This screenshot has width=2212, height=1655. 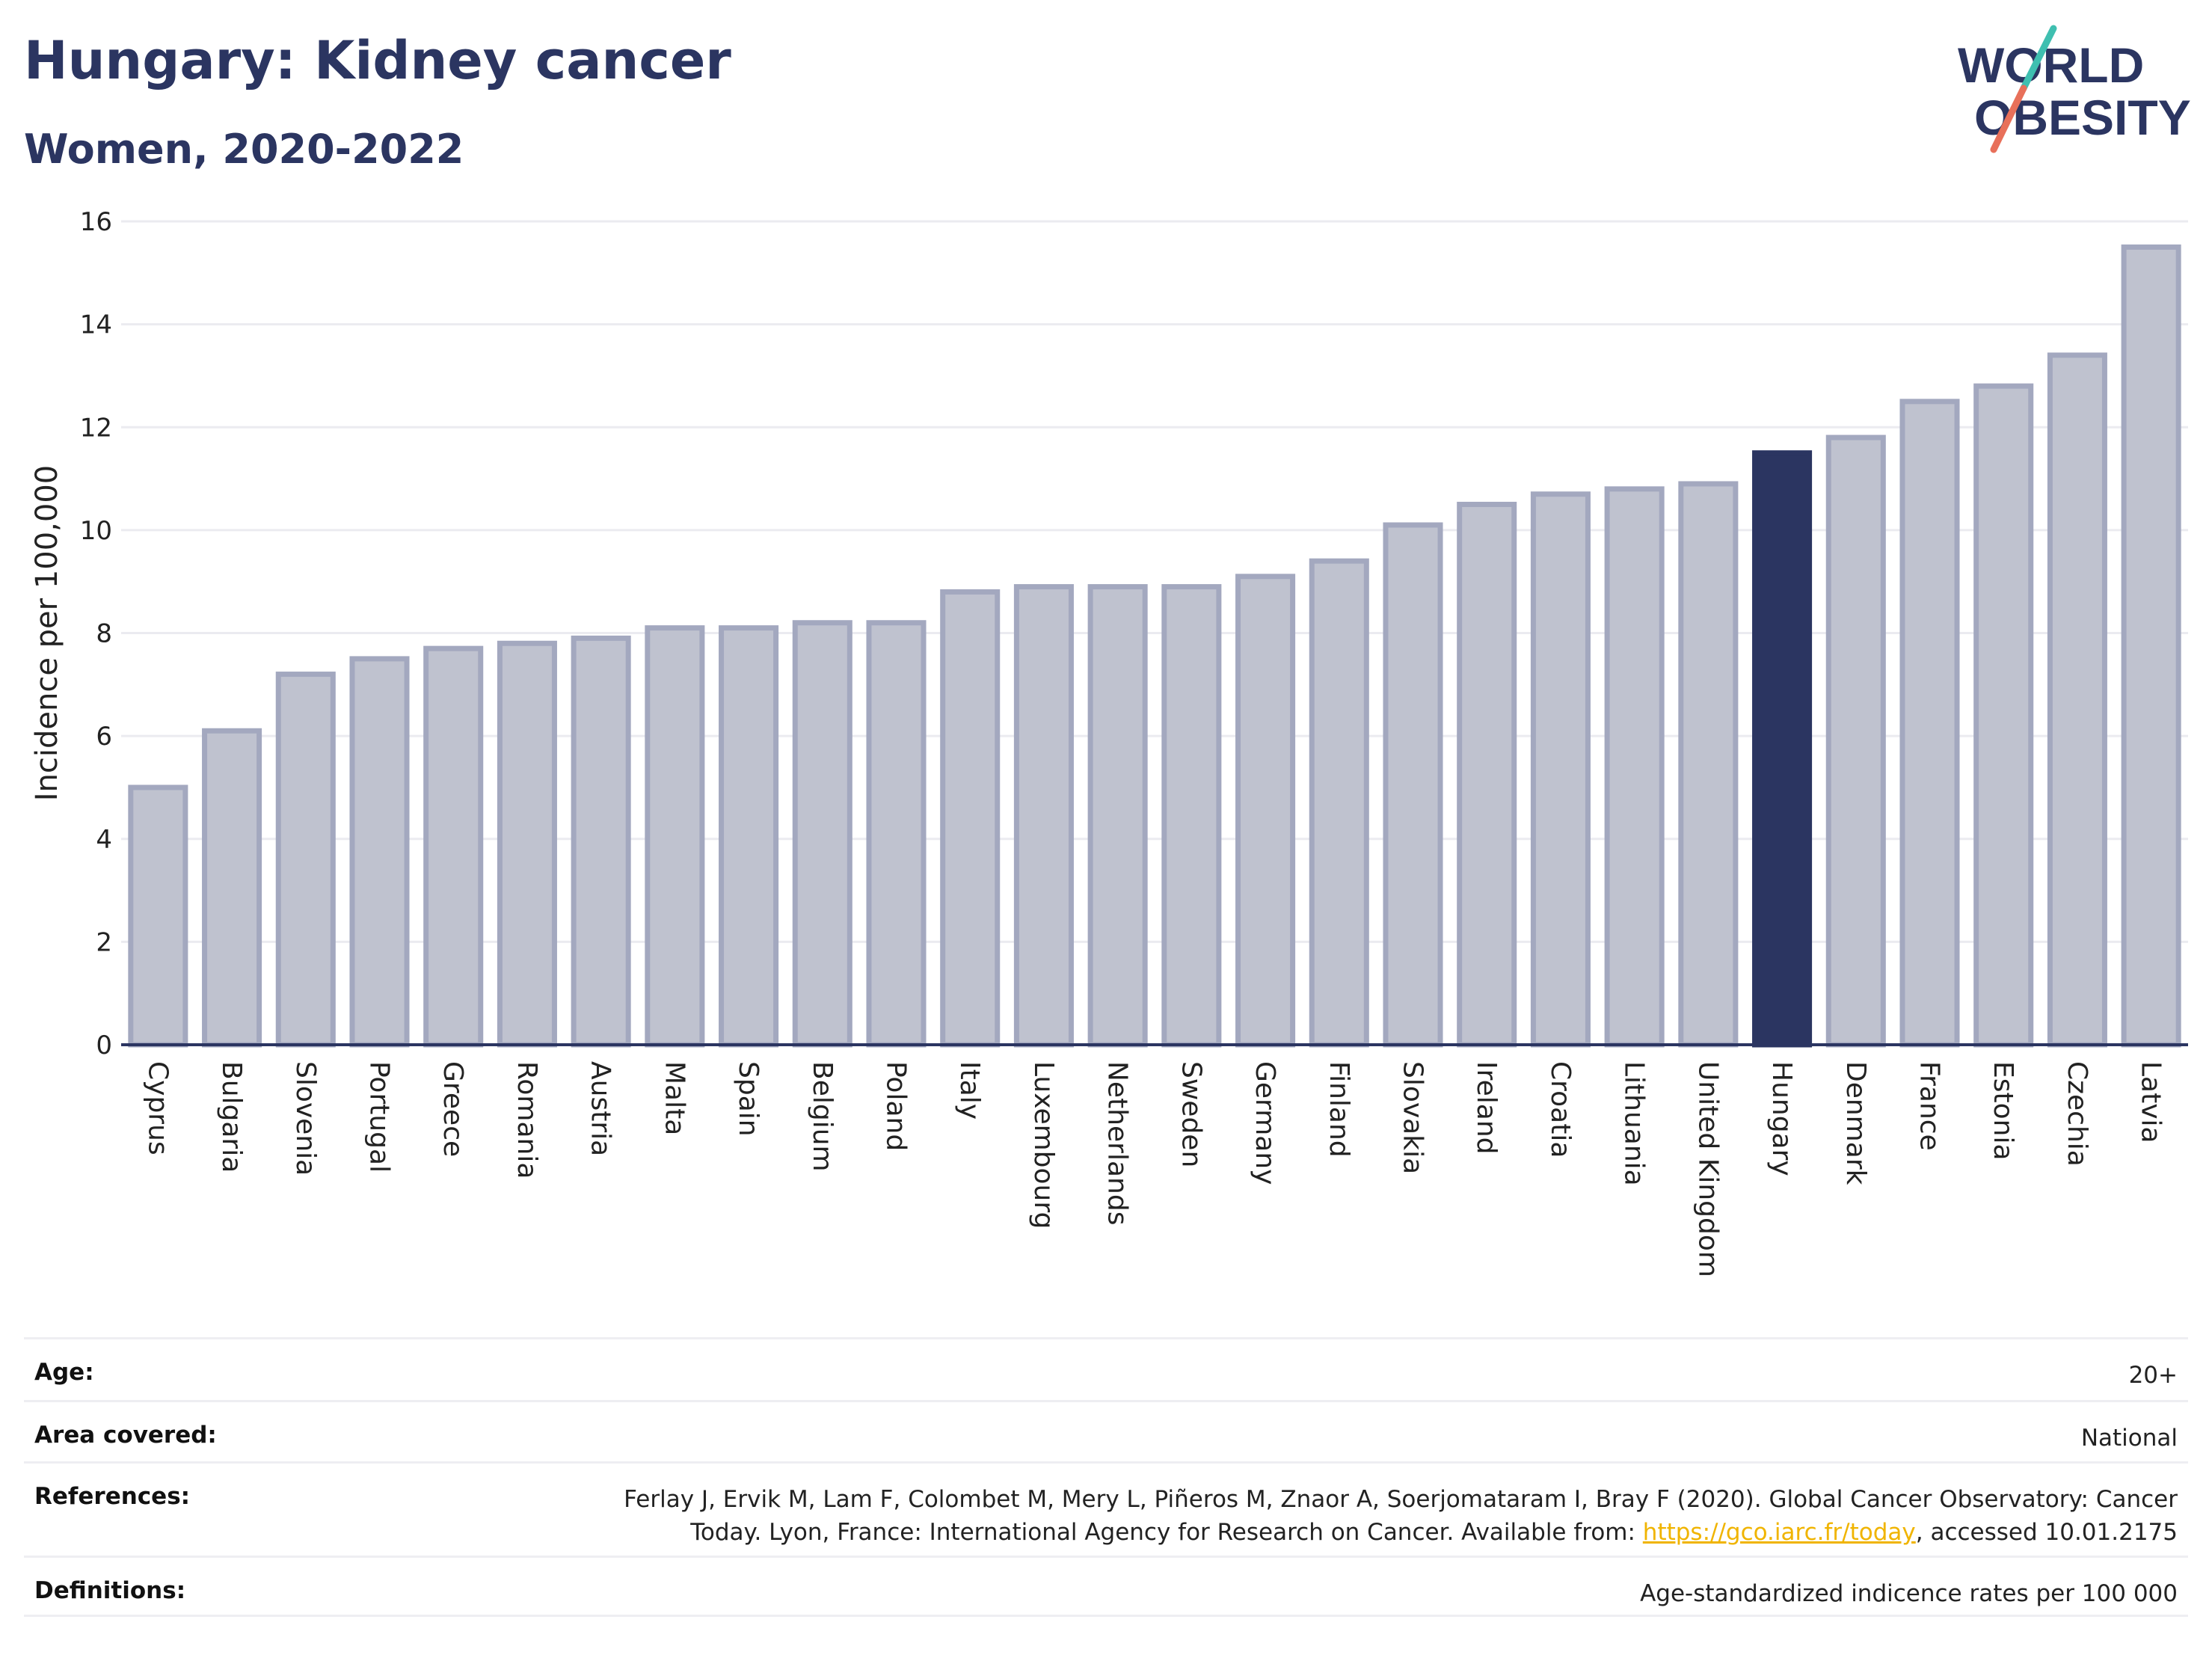 What do you see at coordinates (305, 860) in the screenshot?
I see `bar-slovenia` at bounding box center [305, 860].